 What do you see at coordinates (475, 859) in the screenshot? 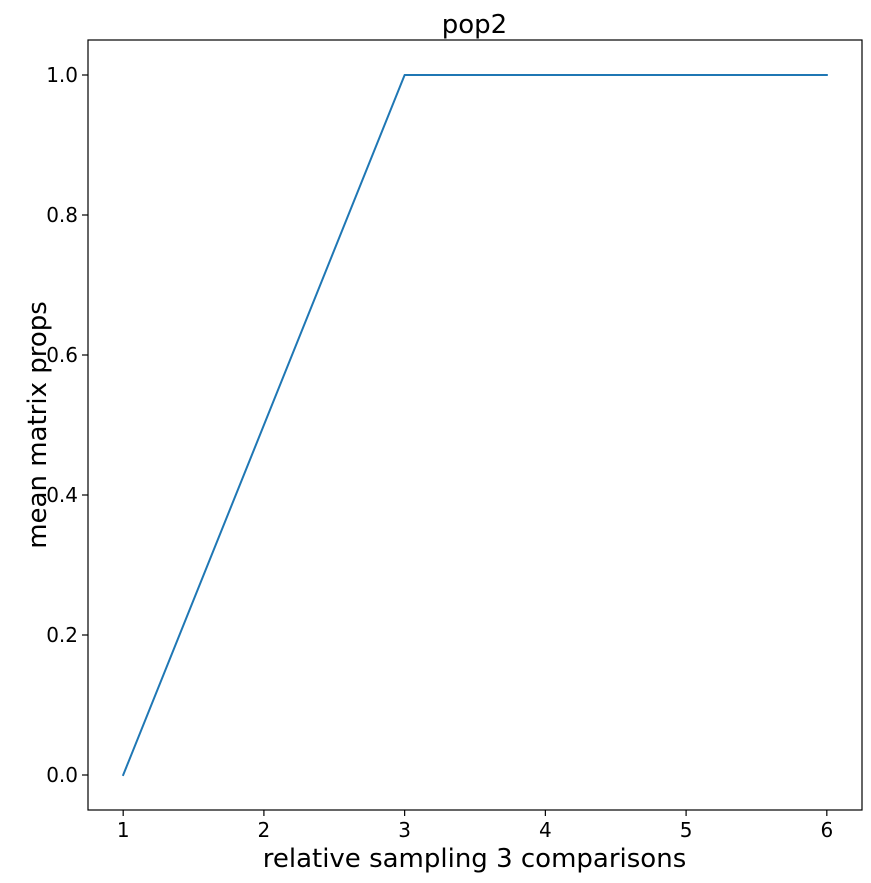
I see `x-axis-label: relative sampling 3 comparisons` at bounding box center [475, 859].